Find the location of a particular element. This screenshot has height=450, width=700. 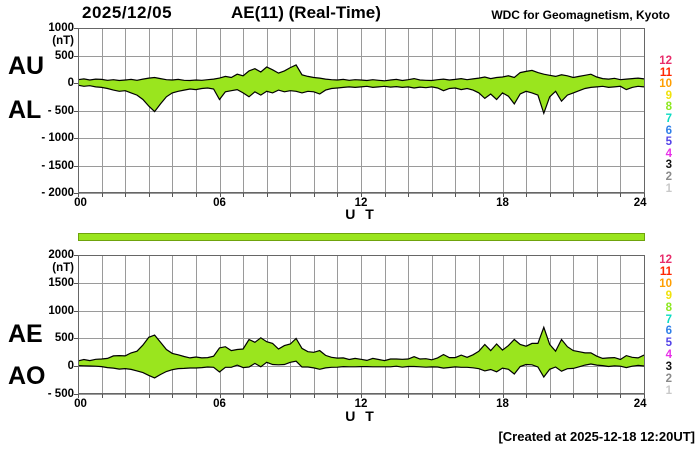

y-tick-label: - 1000 is located at coordinates (57, 138).